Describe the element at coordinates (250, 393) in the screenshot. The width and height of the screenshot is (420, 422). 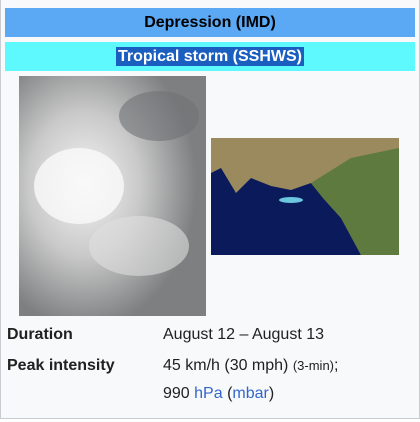
I see `mbar-link: mbar` at that location.